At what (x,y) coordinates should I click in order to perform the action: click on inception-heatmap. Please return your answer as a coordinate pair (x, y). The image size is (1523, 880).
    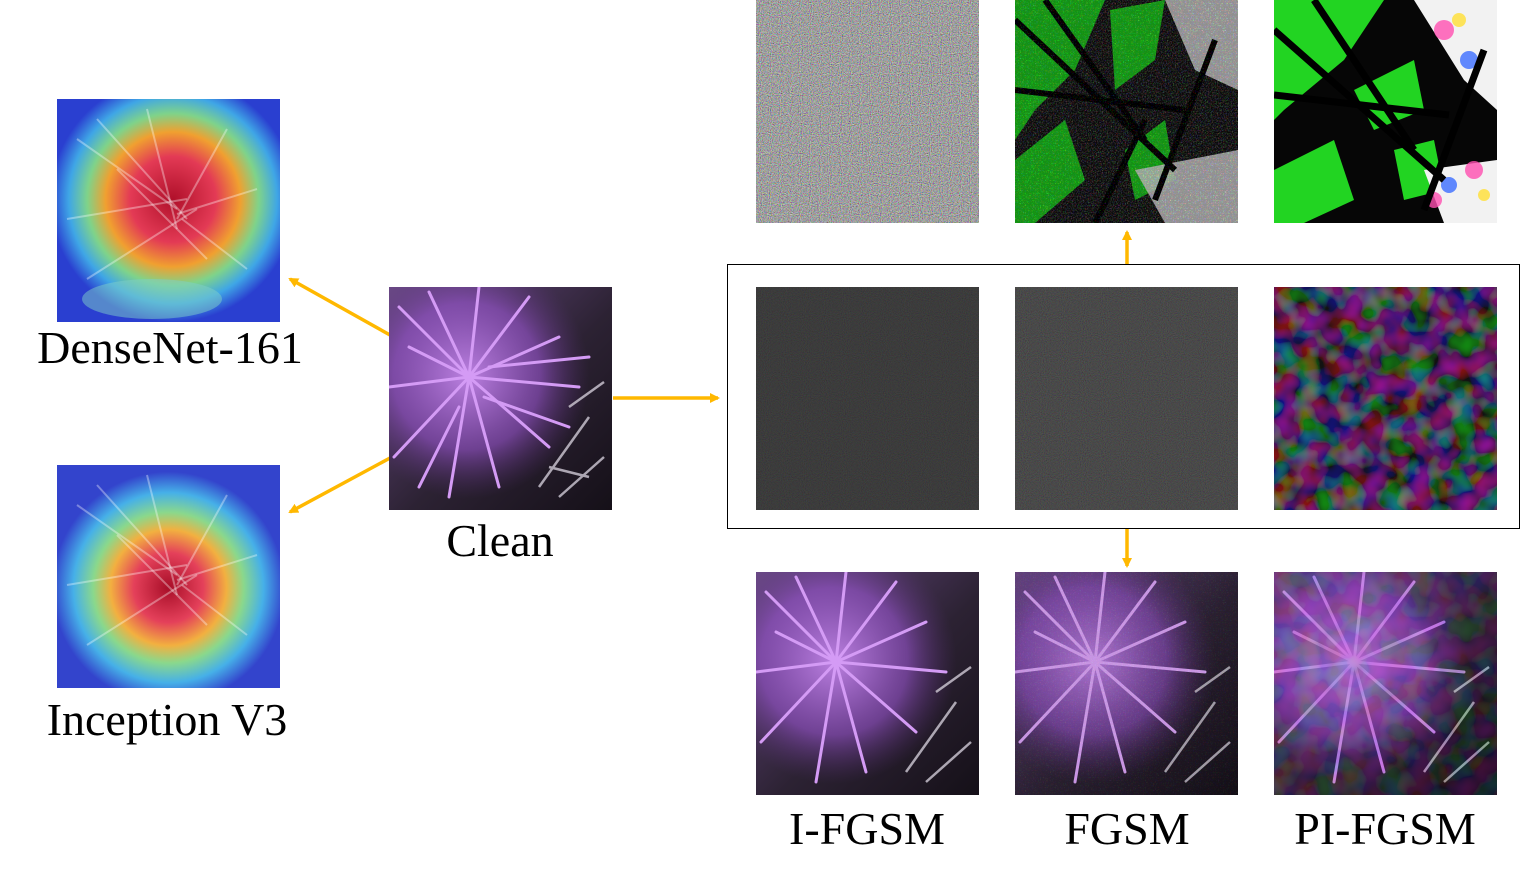
    Looking at the image, I should click on (168, 576).